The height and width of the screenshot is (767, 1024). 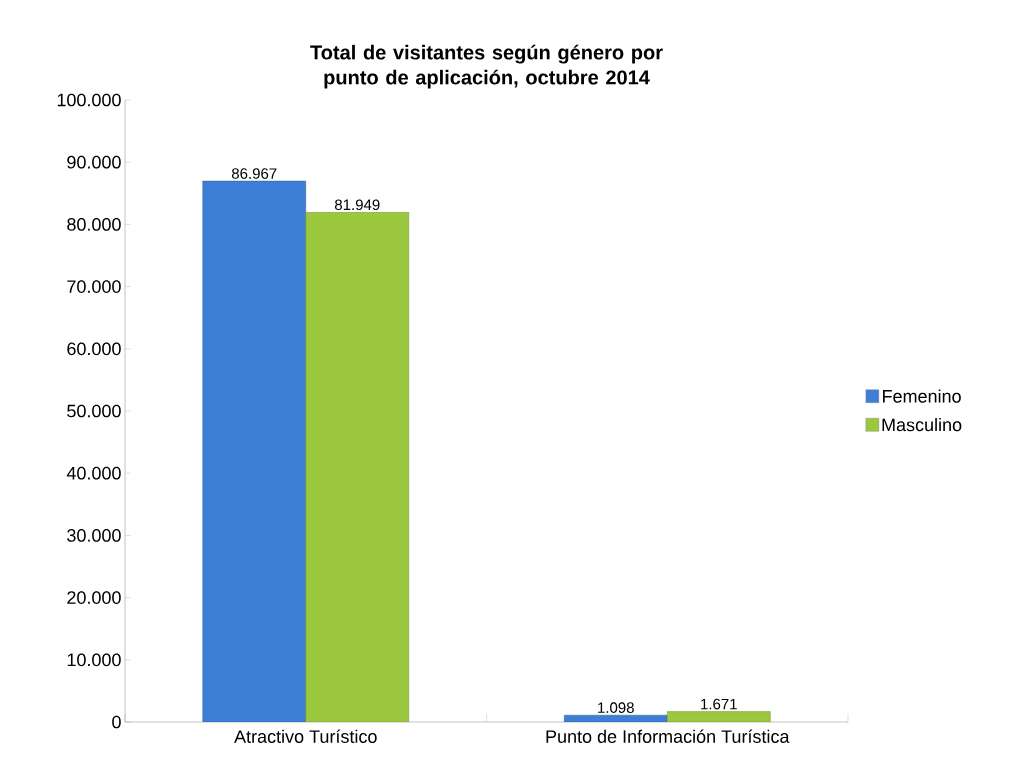 I want to click on data-label: 1.671, so click(x=719, y=704).